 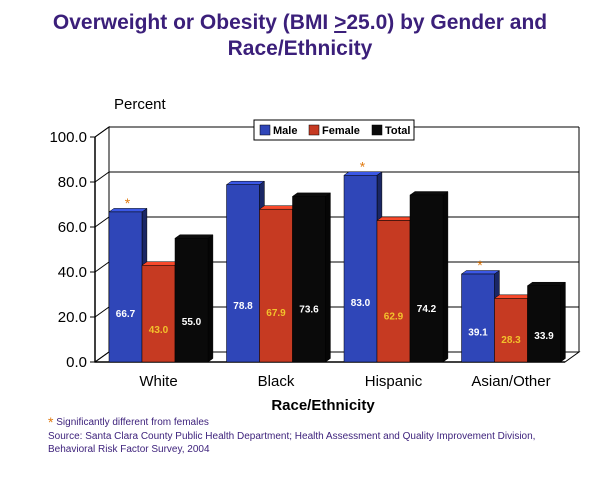 I want to click on legend-swatch-female, so click(x=314, y=130).